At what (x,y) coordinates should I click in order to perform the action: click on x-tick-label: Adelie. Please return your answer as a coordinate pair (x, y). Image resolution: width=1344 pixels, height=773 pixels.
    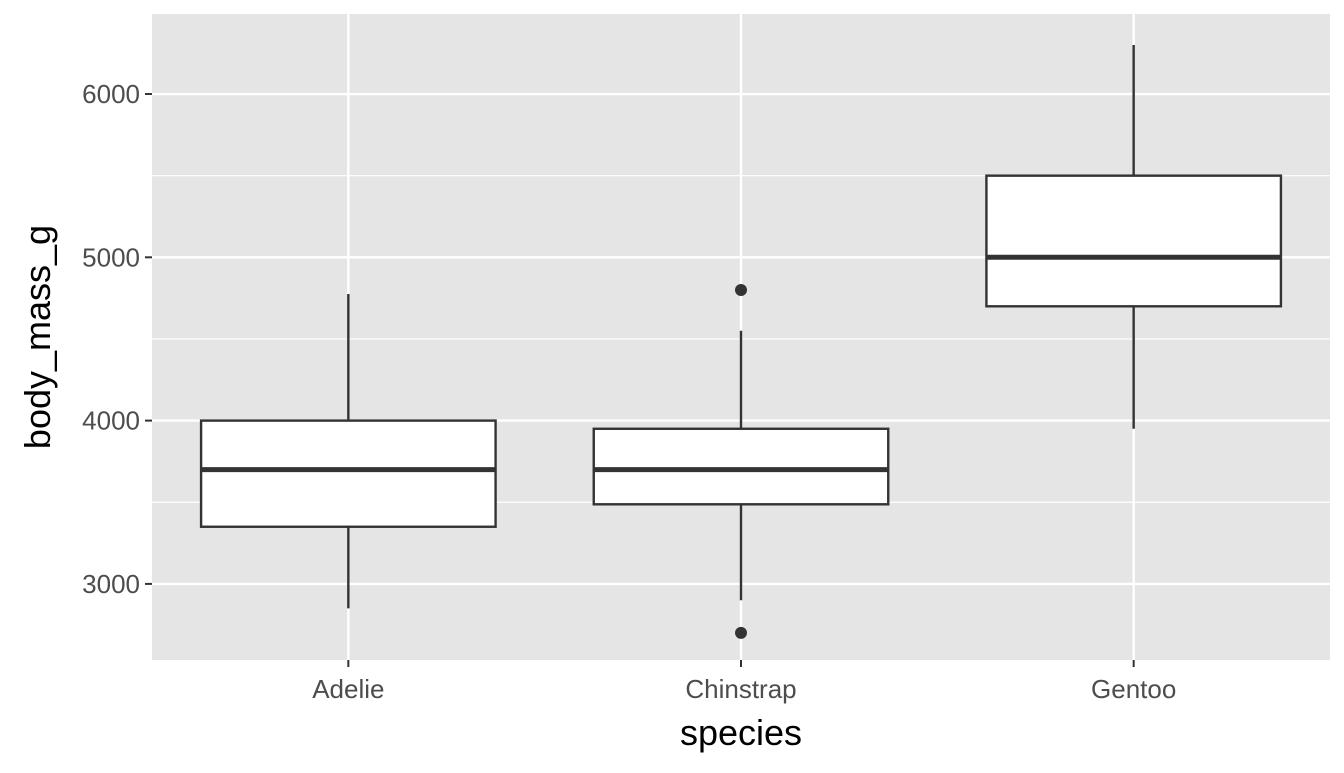
    Looking at the image, I should click on (348, 689).